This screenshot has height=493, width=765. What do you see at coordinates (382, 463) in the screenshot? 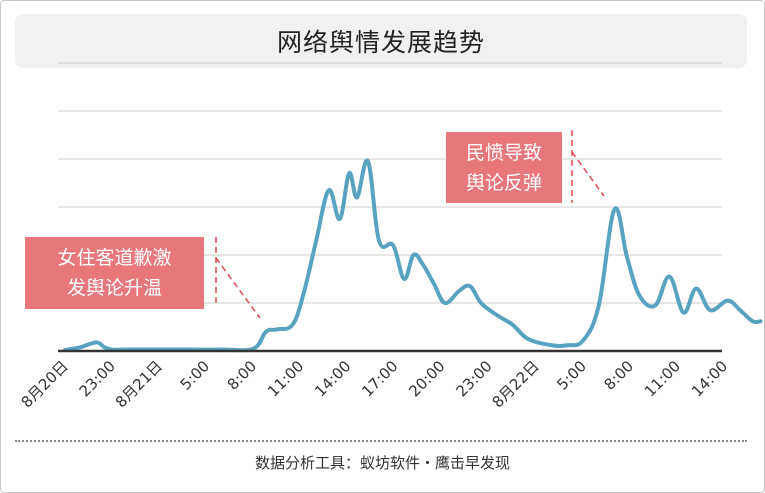
I see `data-source: 数据分析工具：蚁坊软件・鹰击早发现` at bounding box center [382, 463].